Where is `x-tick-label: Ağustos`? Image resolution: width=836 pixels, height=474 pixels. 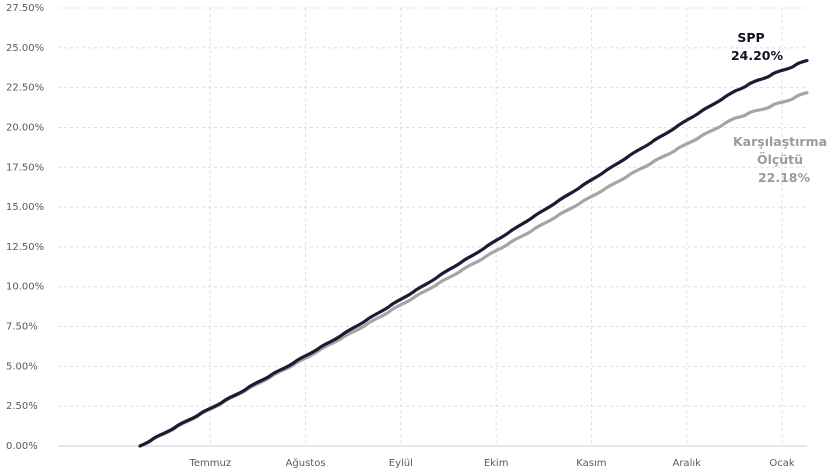 x-tick-label: Ağustos is located at coordinates (306, 463).